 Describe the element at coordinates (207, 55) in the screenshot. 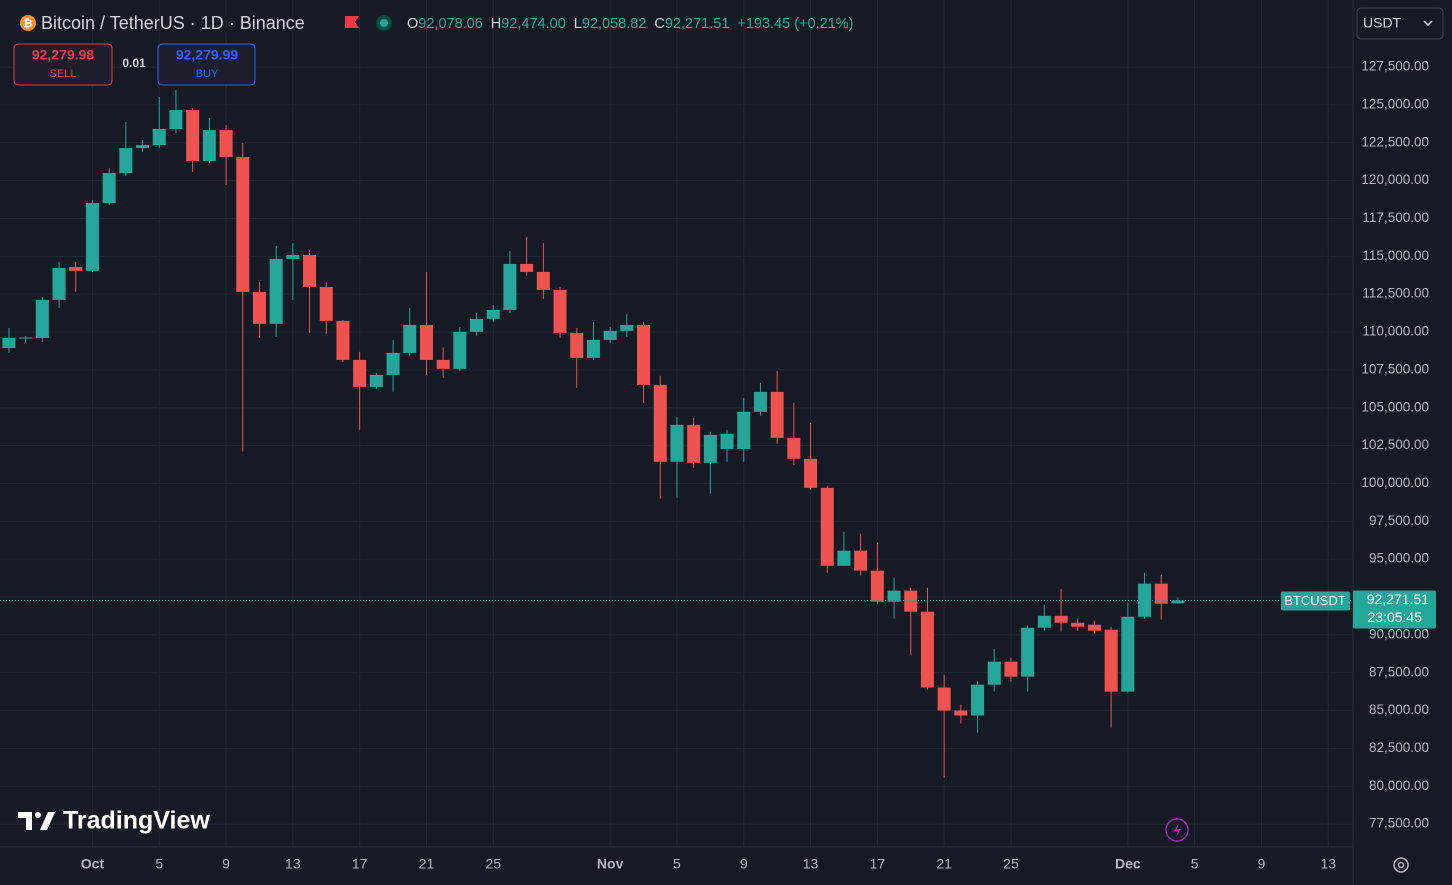

I see `buy-price: 92,279.99` at that location.